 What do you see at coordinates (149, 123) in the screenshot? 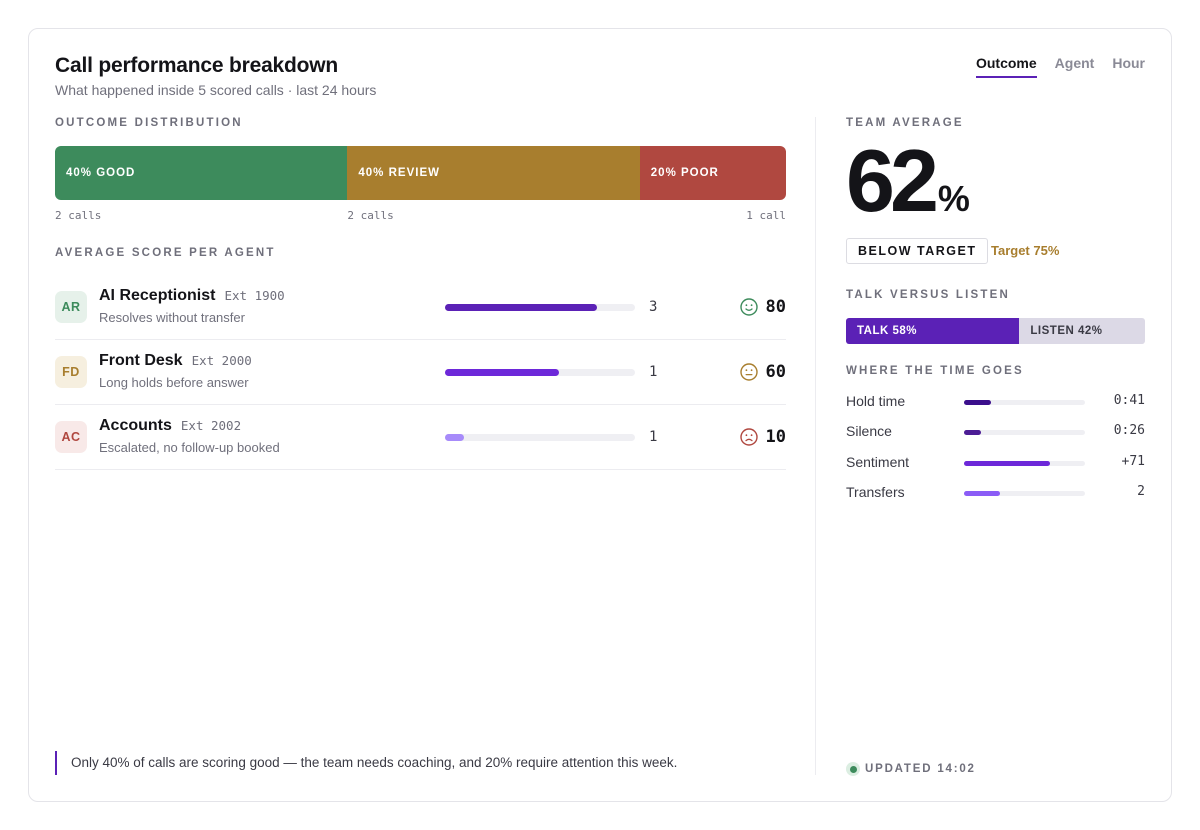
I see `outcome-distribution-label: OUTCOME DISTRIBUTION` at bounding box center [149, 123].